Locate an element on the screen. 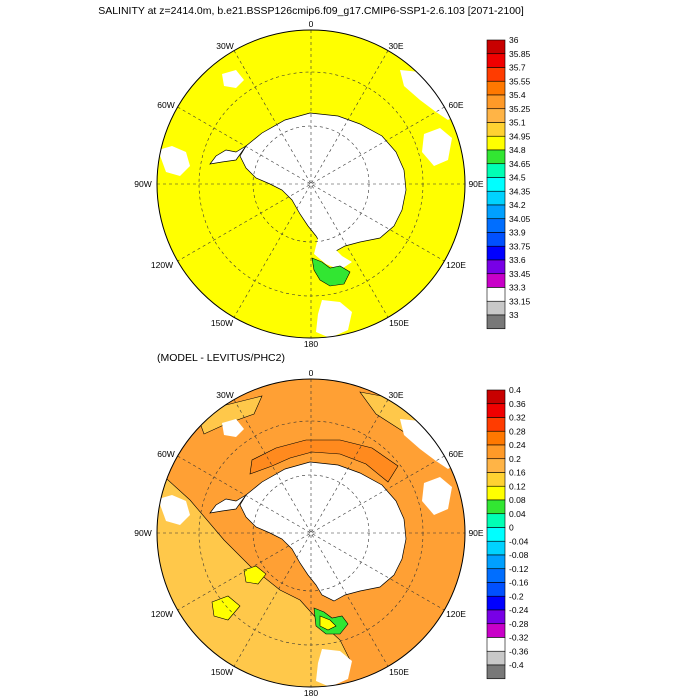  colorbar-tick-label: -0.2 is located at coordinates (516, 596).